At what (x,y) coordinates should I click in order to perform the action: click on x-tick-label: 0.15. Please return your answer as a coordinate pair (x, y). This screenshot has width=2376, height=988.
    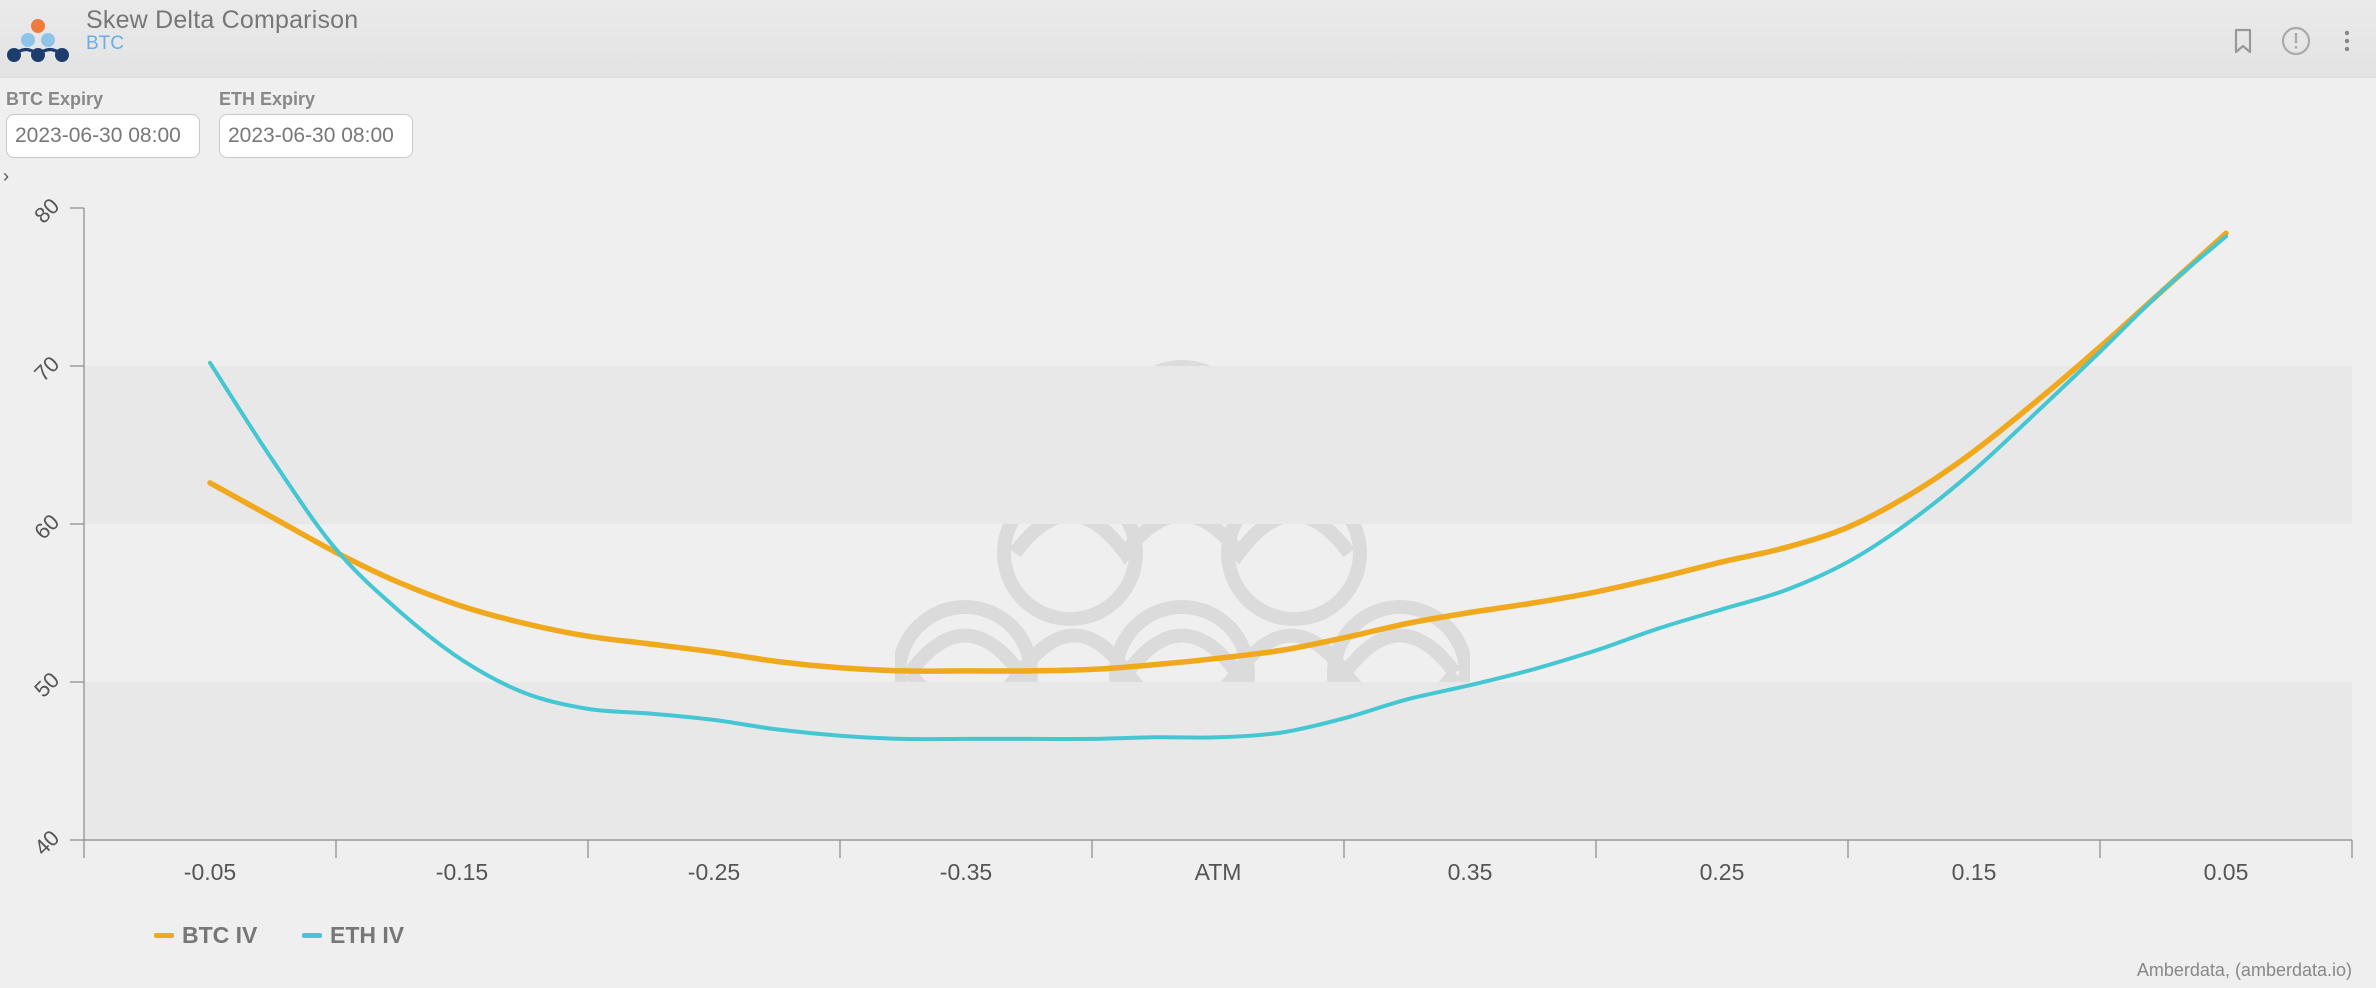
    Looking at the image, I should click on (1974, 872).